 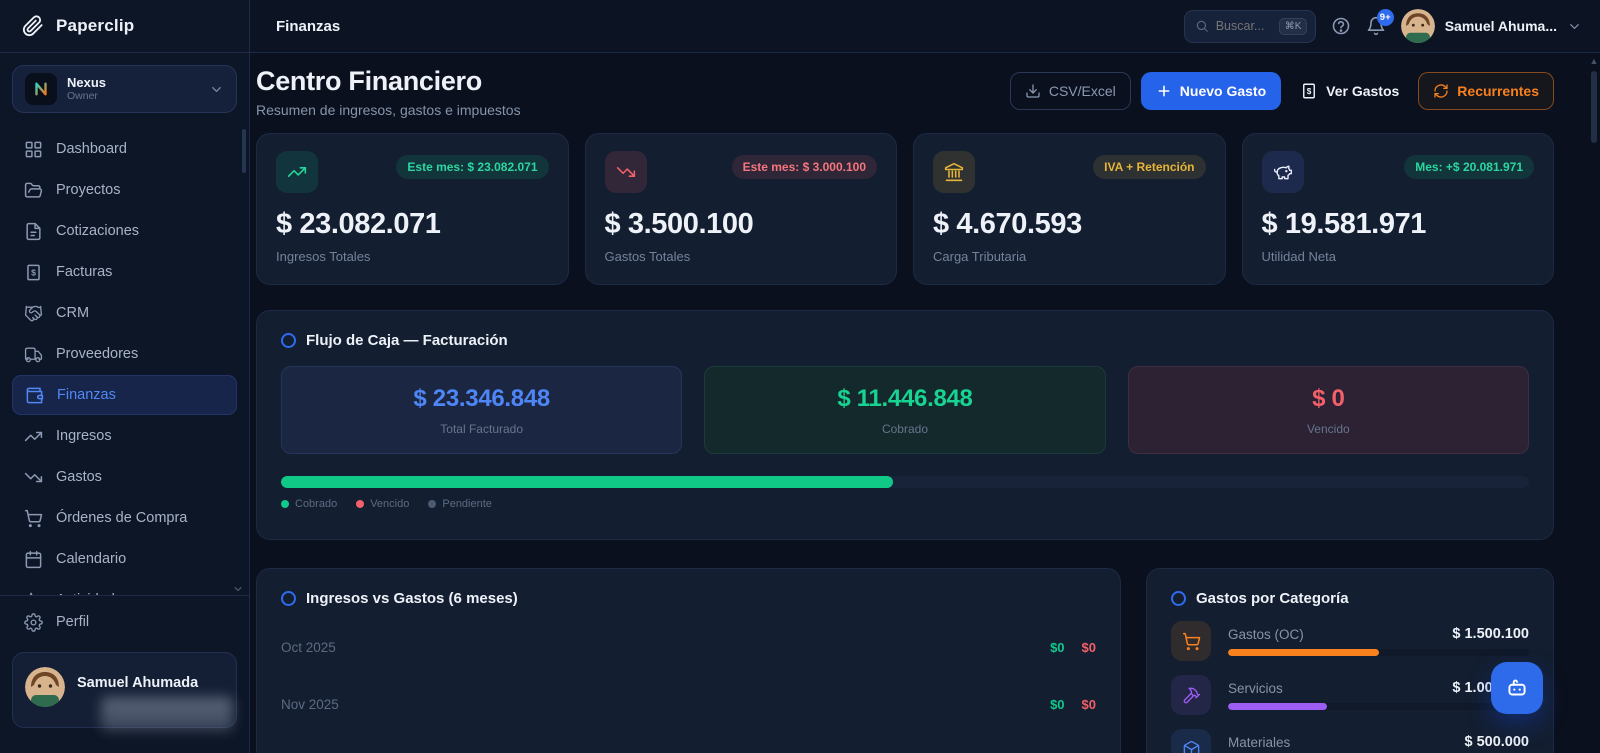 I want to click on cashflow-progress-bar, so click(x=905, y=482).